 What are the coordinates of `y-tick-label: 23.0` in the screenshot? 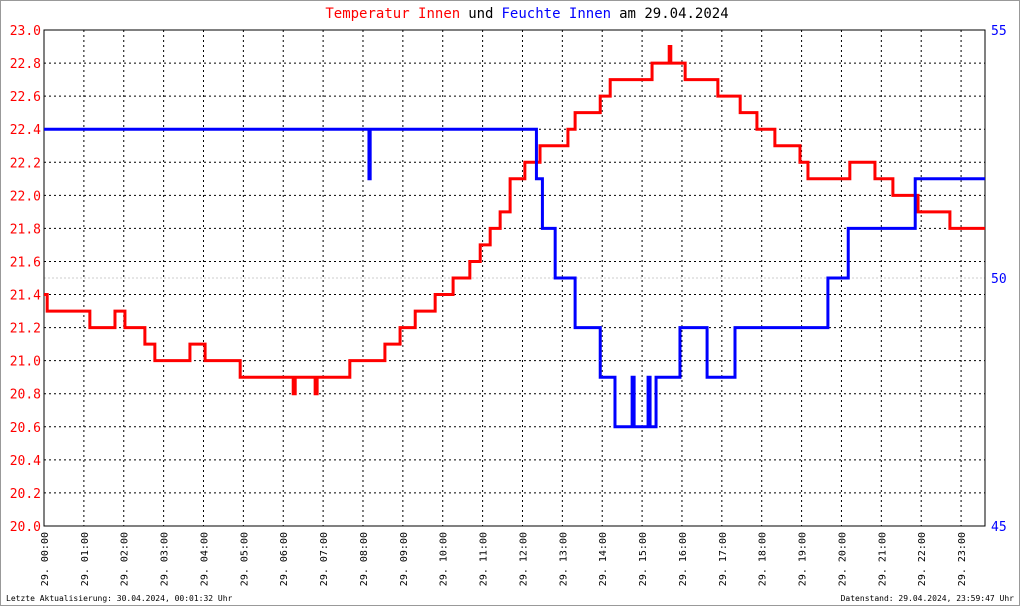 It's located at (25, 31).